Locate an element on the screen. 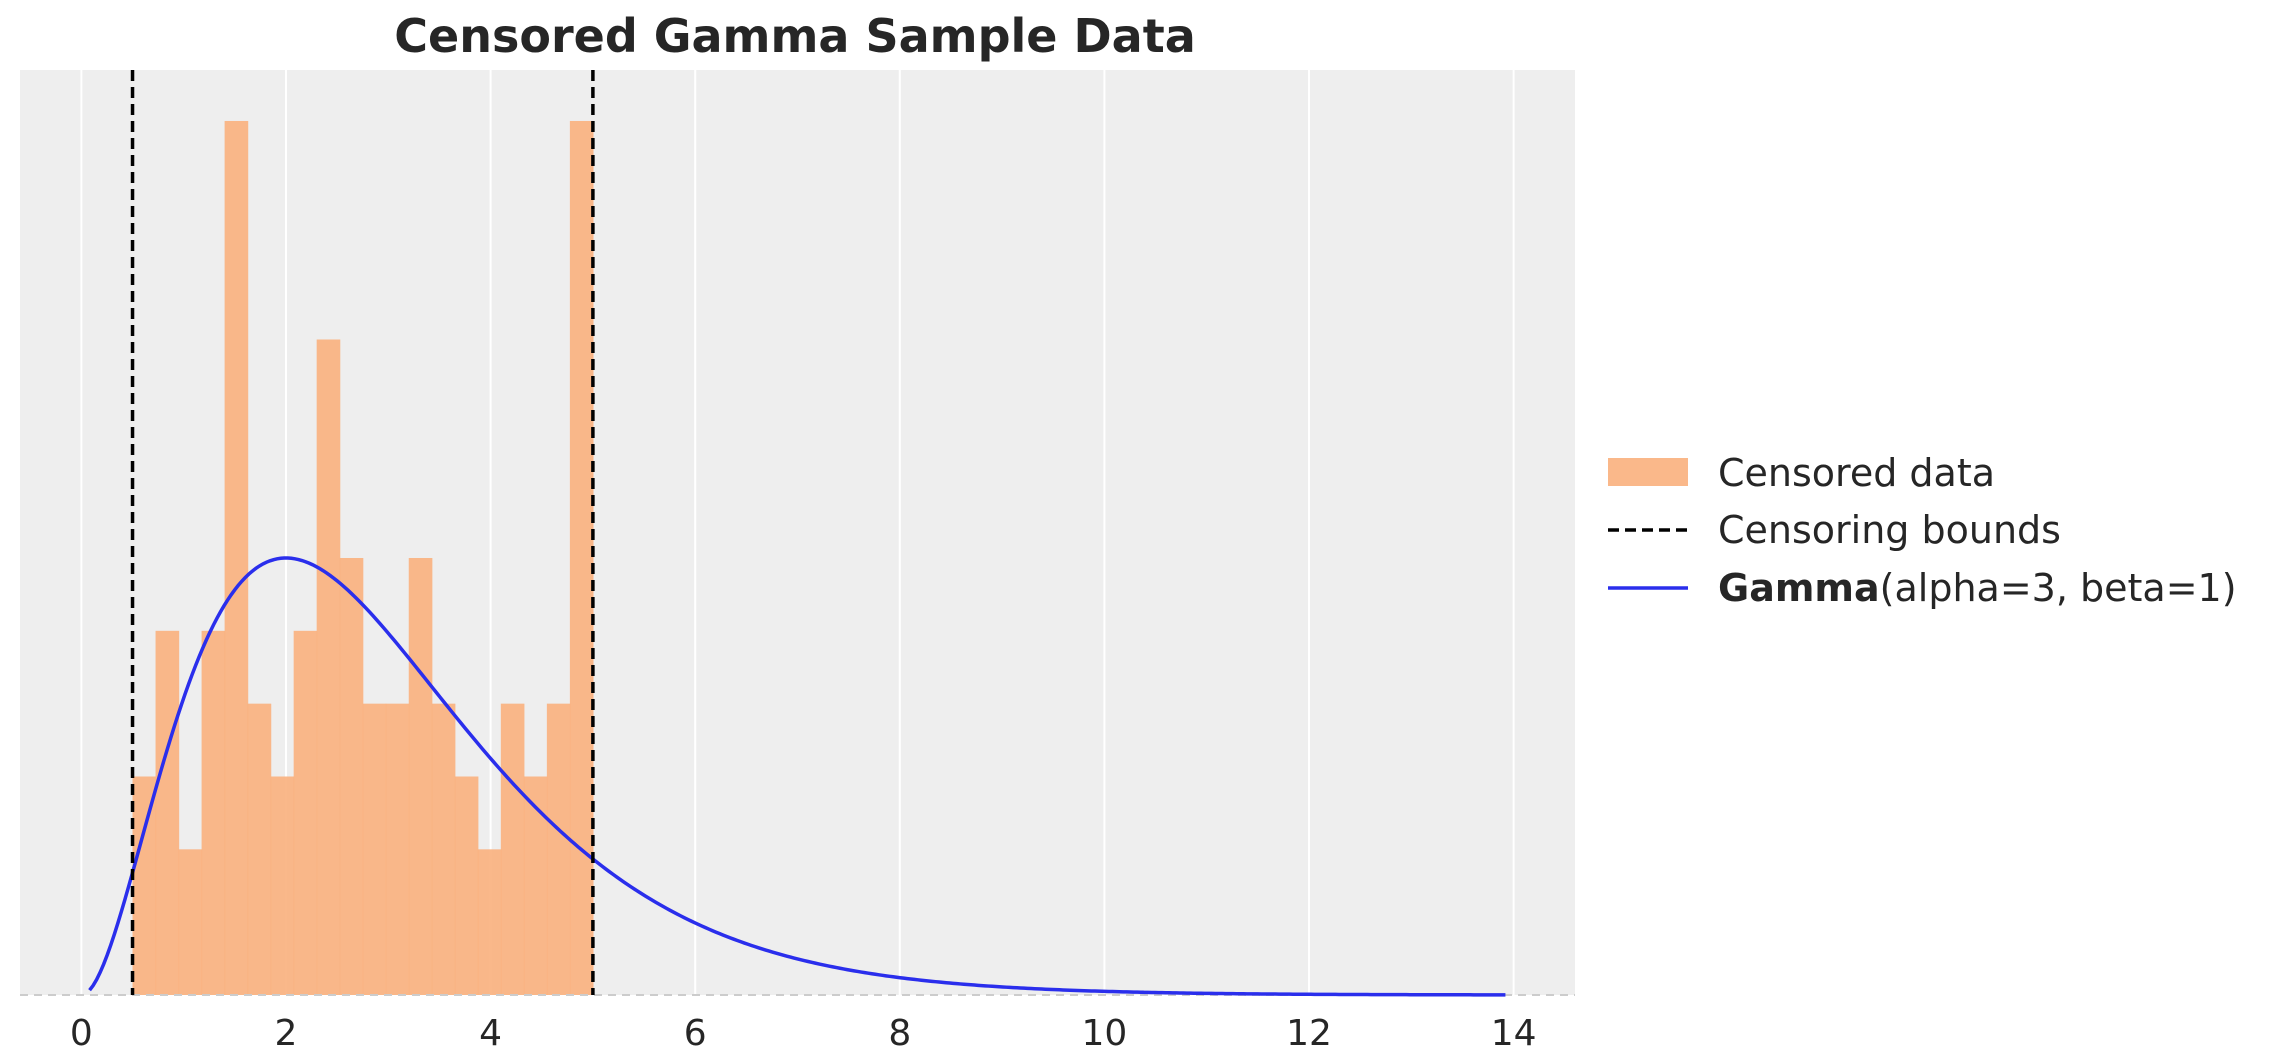 The height and width of the screenshot is (1062, 2278). x-tick-label-0: 0 is located at coordinates (81, 1033).